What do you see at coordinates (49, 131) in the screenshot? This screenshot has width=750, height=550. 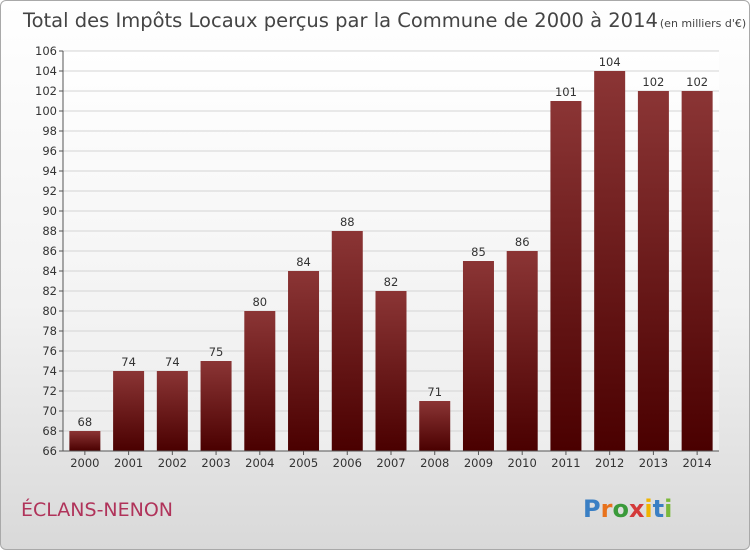 I see `y-tick-label: 98` at bounding box center [49, 131].